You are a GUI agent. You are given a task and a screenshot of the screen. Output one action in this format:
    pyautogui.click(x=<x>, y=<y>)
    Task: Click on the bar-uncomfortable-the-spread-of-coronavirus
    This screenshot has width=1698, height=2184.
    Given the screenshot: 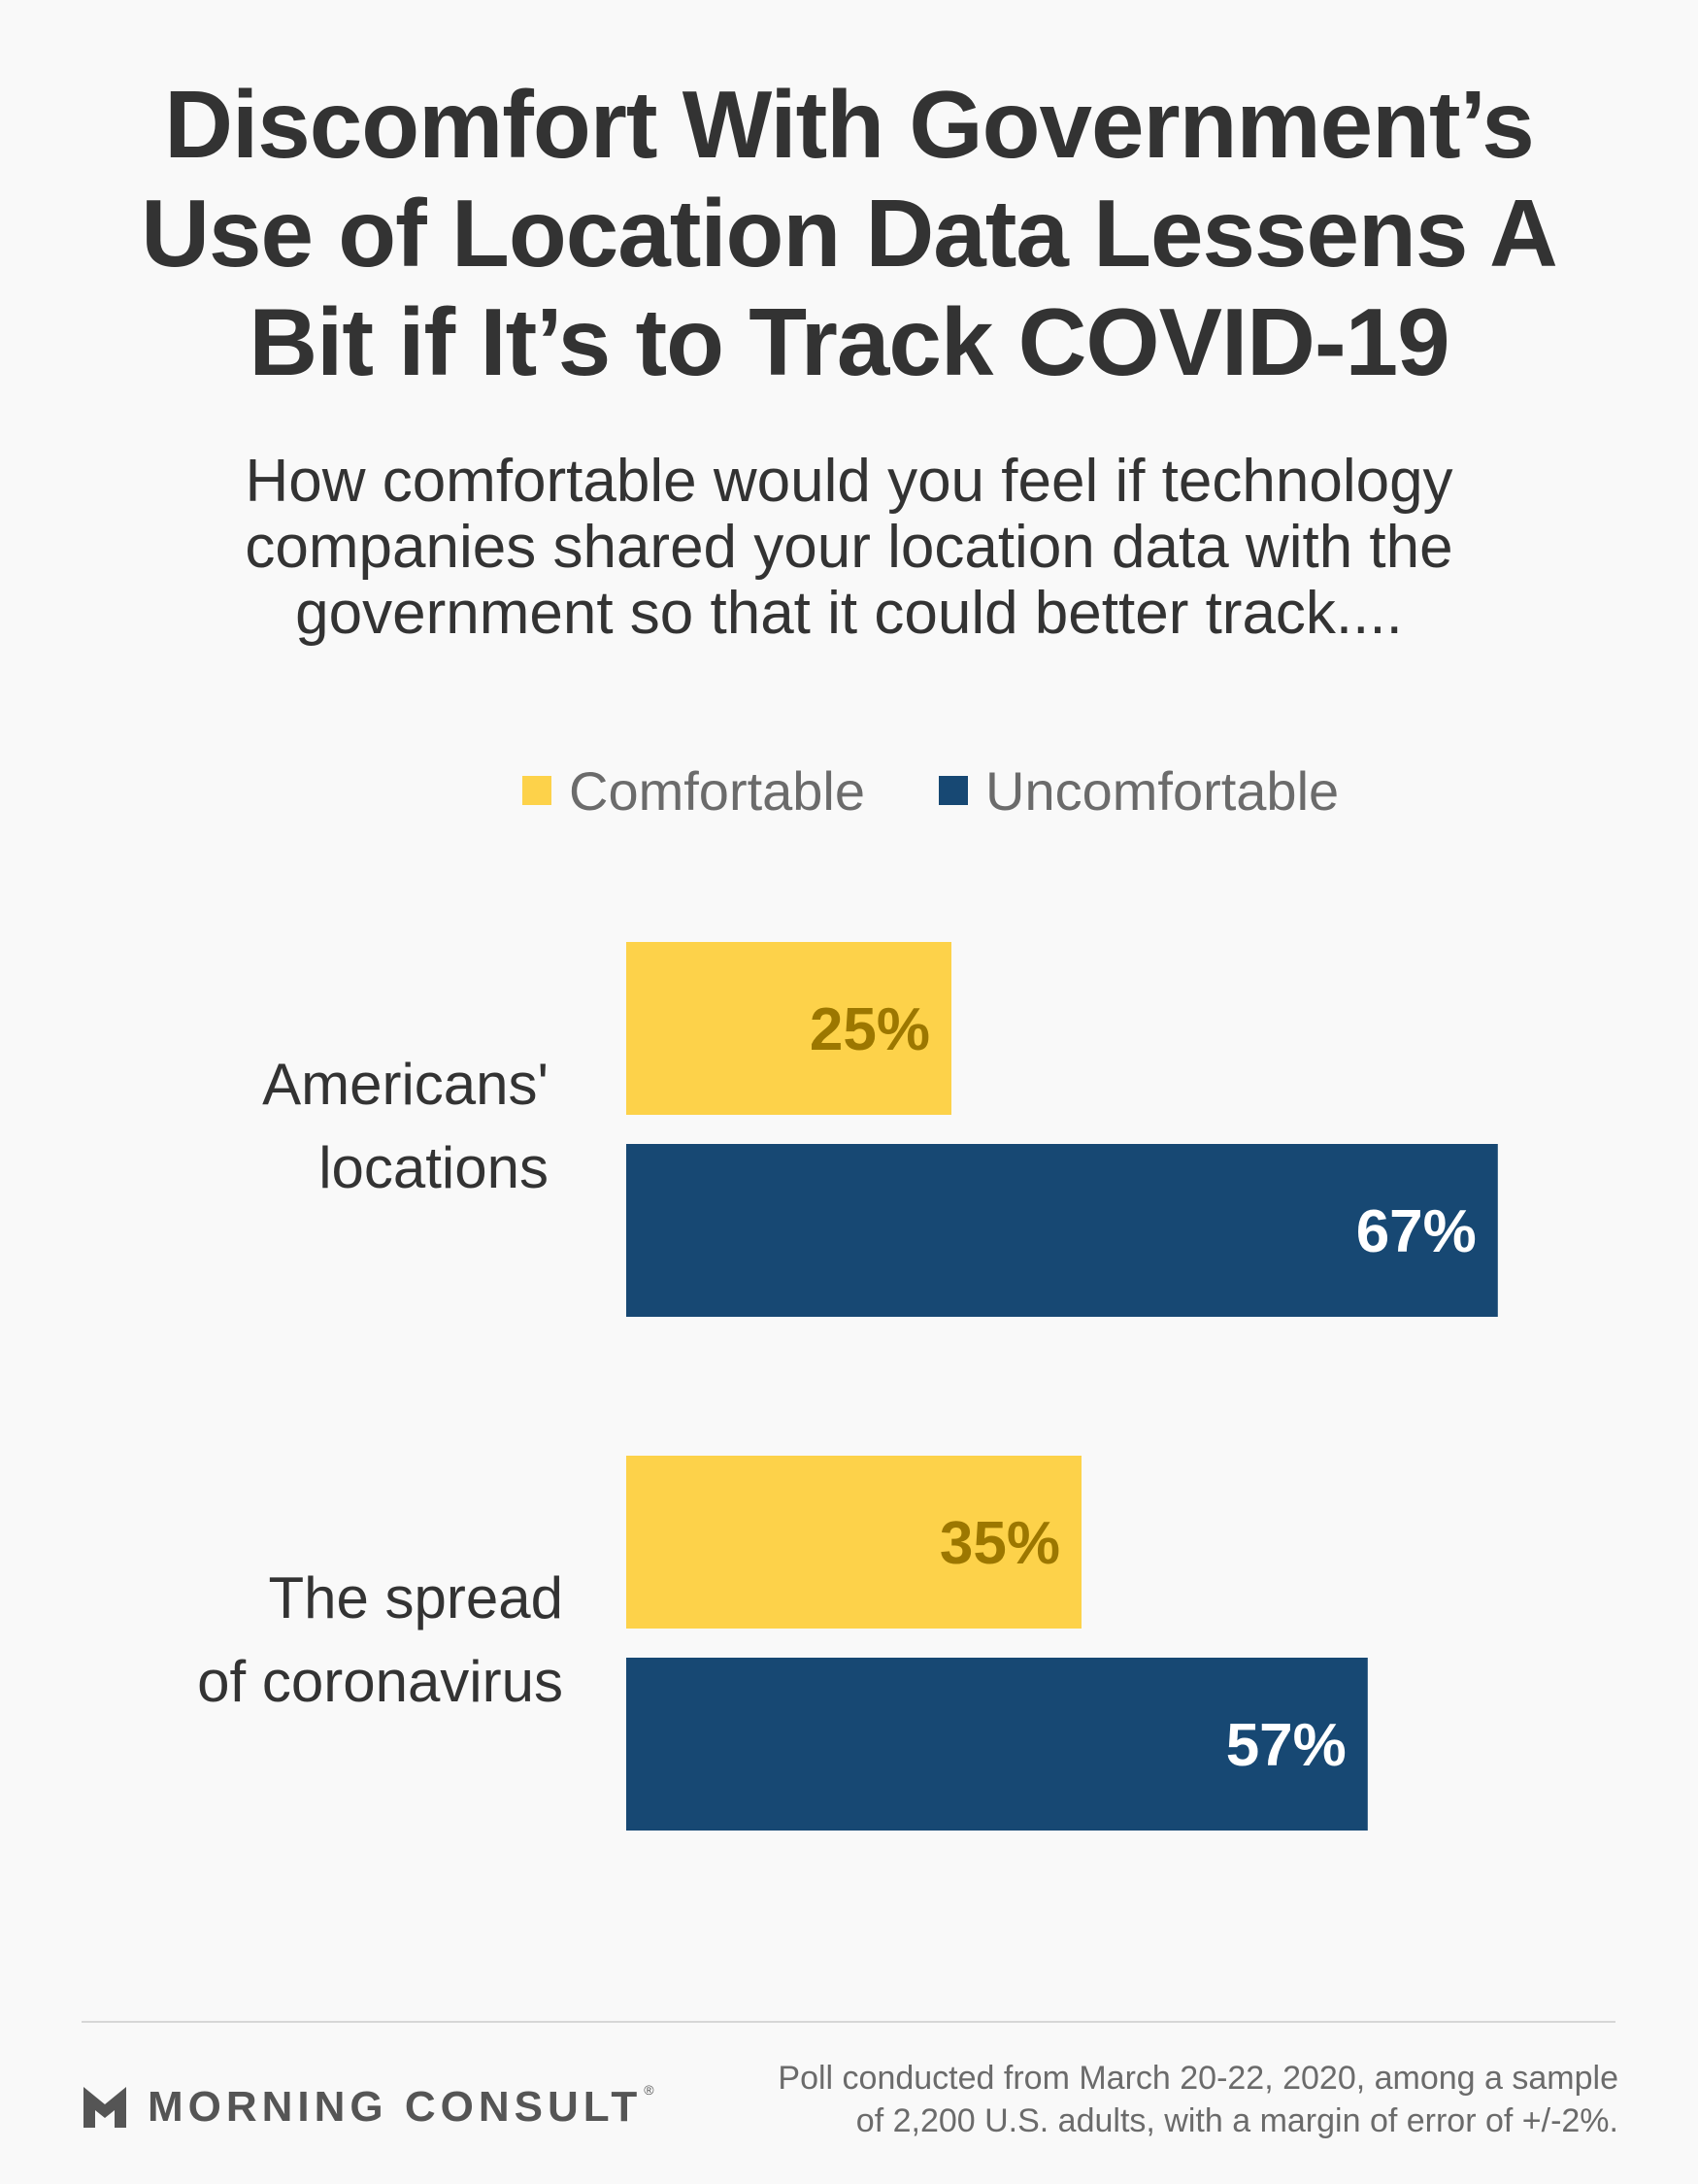 What is the action you would take?
    pyautogui.click(x=997, y=1744)
    